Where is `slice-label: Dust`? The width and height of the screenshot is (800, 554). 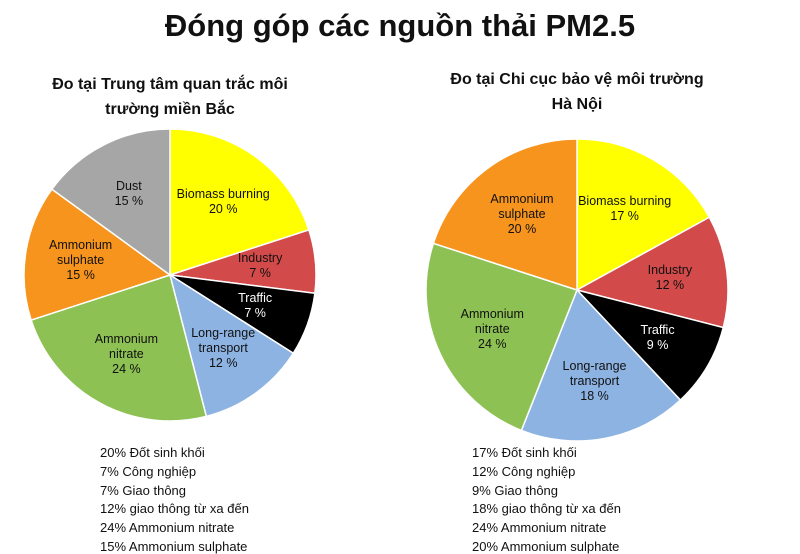 slice-label: Dust is located at coordinates (129, 186).